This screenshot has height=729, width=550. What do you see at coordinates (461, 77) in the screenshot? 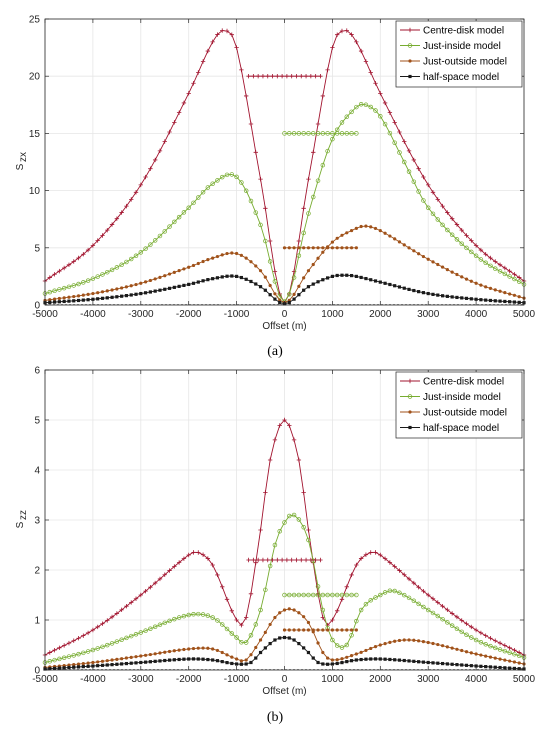
I see `legend-label: half-space model` at bounding box center [461, 77].